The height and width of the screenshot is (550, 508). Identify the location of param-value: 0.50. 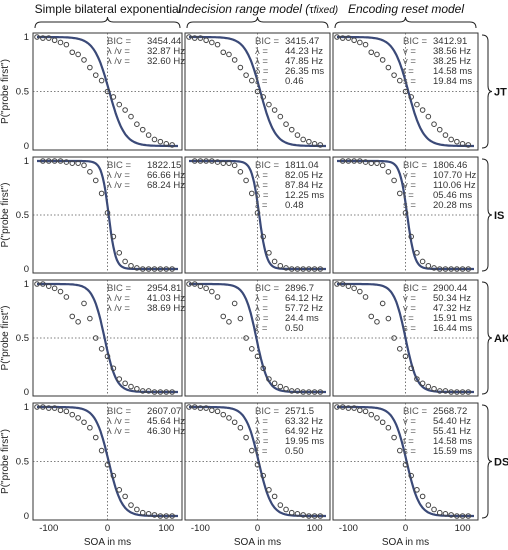
(294, 451).